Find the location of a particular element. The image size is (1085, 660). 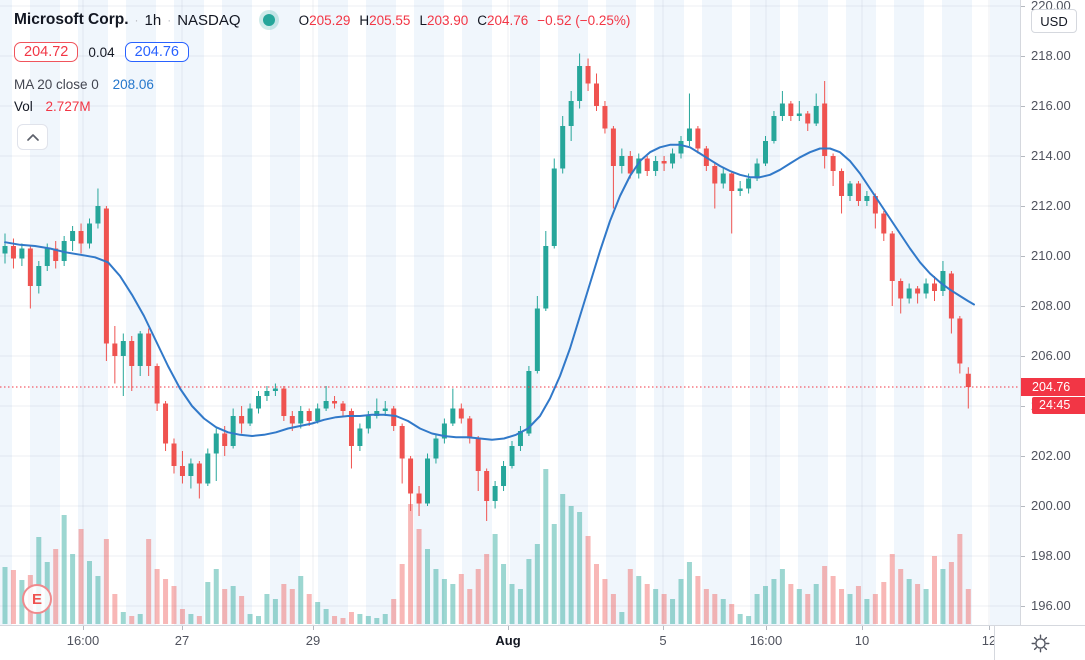

ask-price-badge: 204.76 is located at coordinates (156, 52).